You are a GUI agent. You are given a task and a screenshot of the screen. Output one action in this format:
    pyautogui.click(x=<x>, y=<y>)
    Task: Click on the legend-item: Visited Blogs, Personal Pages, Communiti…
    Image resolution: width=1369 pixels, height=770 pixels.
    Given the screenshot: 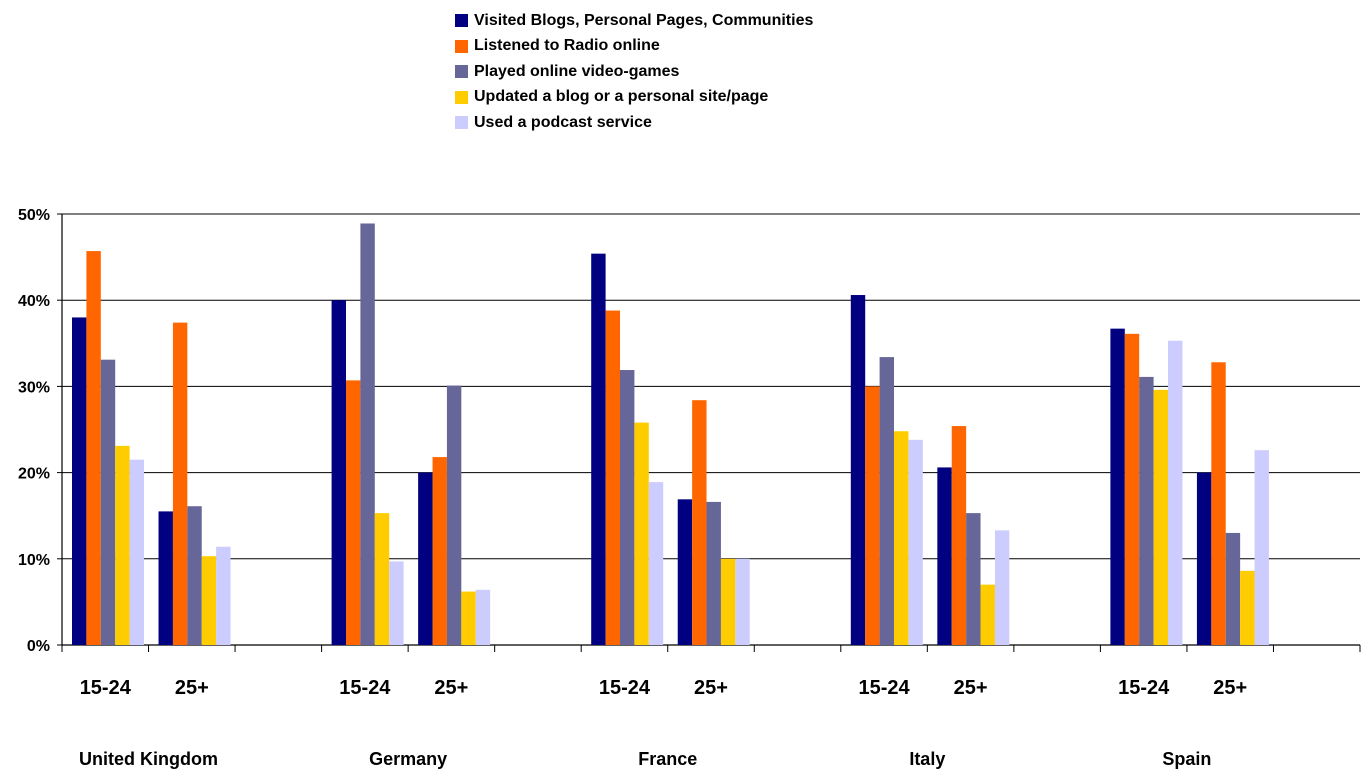 What is the action you would take?
    pyautogui.click(x=634, y=21)
    